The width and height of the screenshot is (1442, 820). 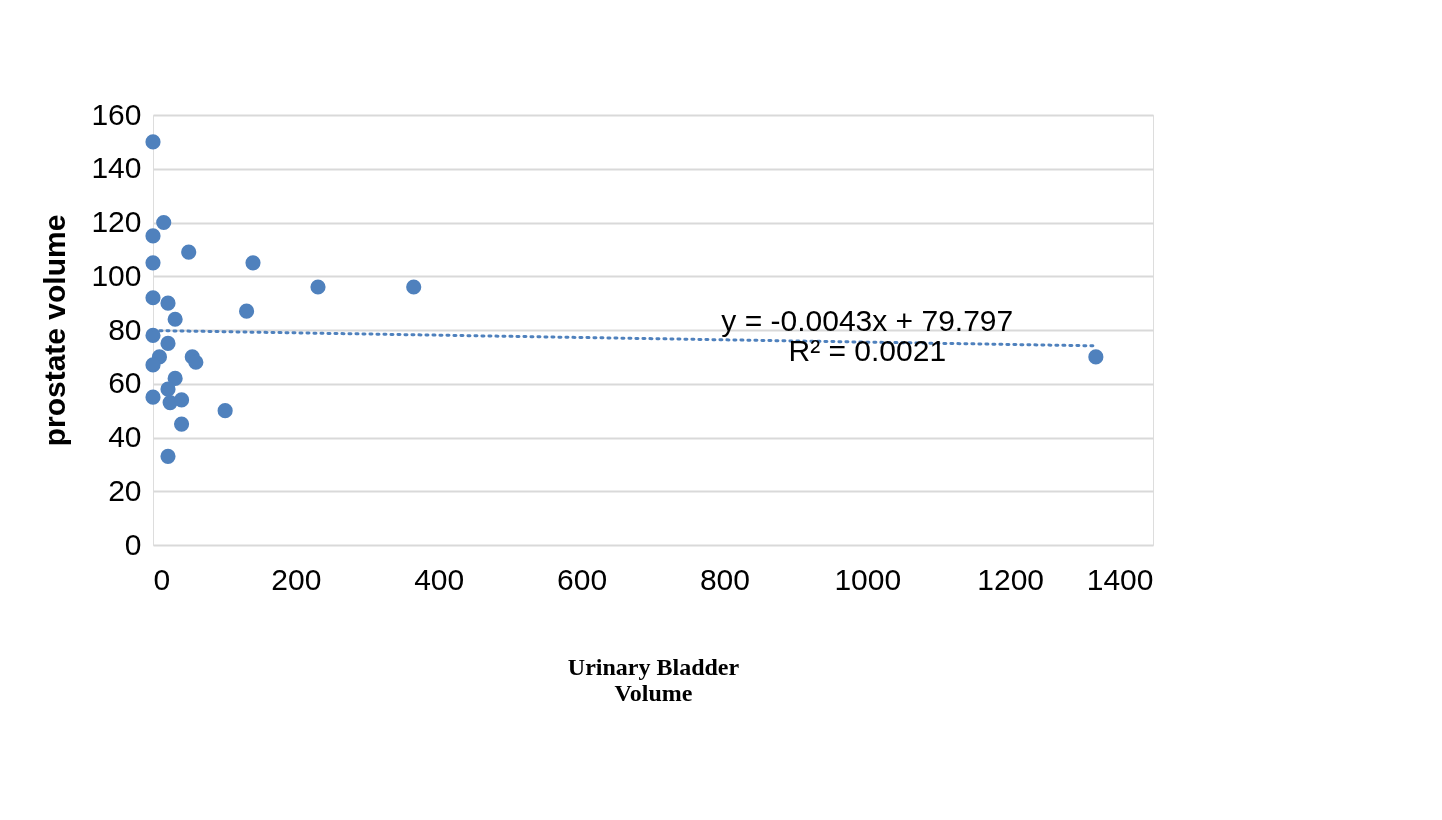 I want to click on y-tick-label: 60, so click(x=125, y=383).